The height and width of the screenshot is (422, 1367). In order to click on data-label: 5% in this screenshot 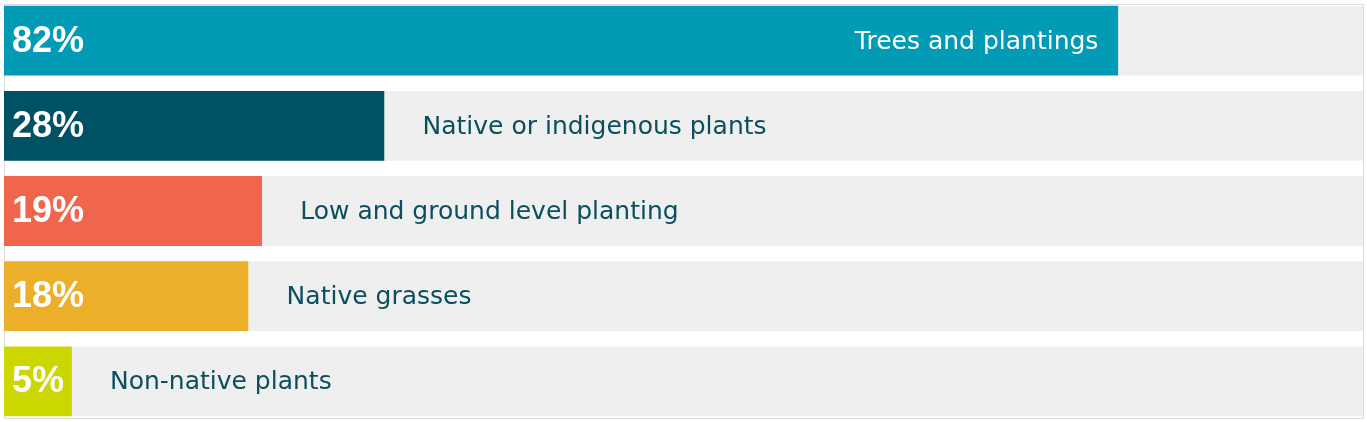, I will do `click(38, 380)`.